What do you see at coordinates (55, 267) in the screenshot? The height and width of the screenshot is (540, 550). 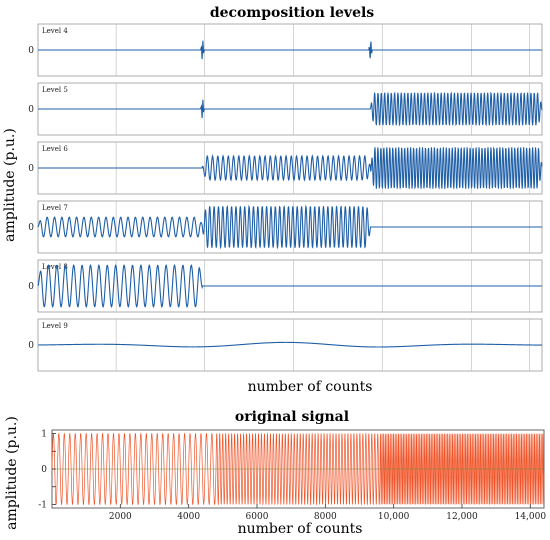 I see `panel-level-label: Level 8` at bounding box center [55, 267].